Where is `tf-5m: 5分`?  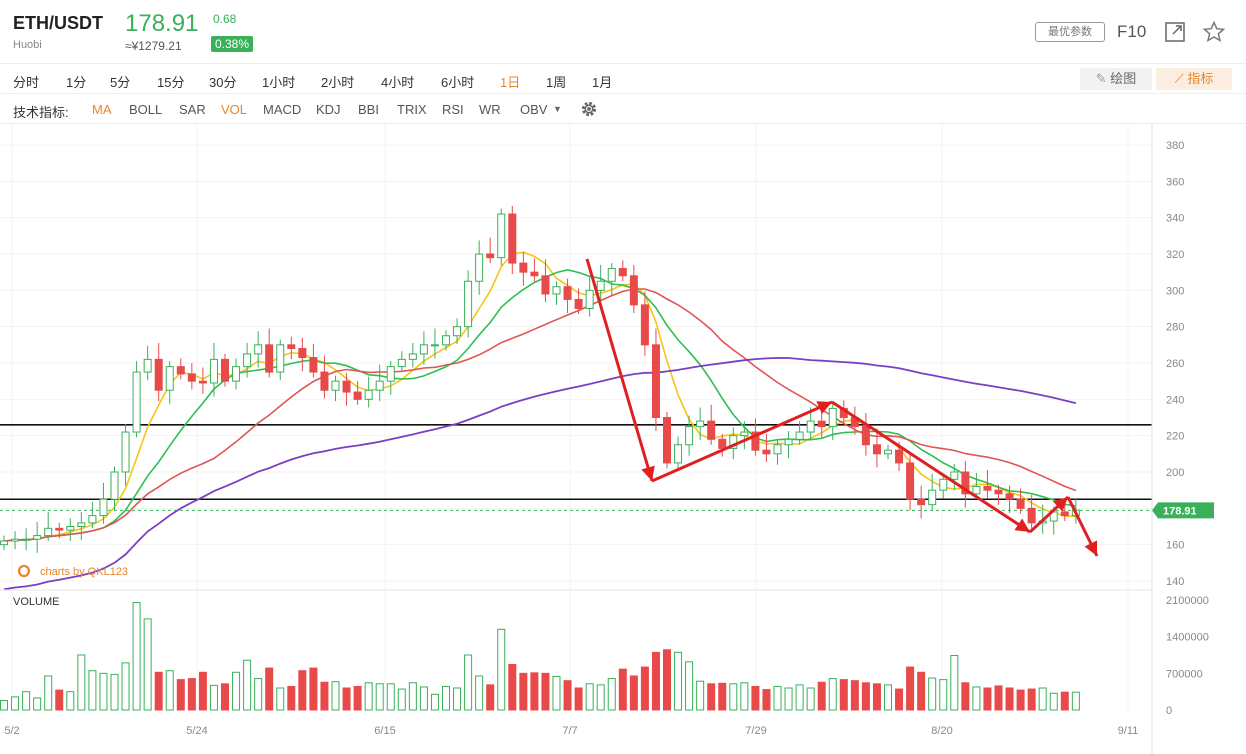 tf-5m: 5分 is located at coordinates (120, 82).